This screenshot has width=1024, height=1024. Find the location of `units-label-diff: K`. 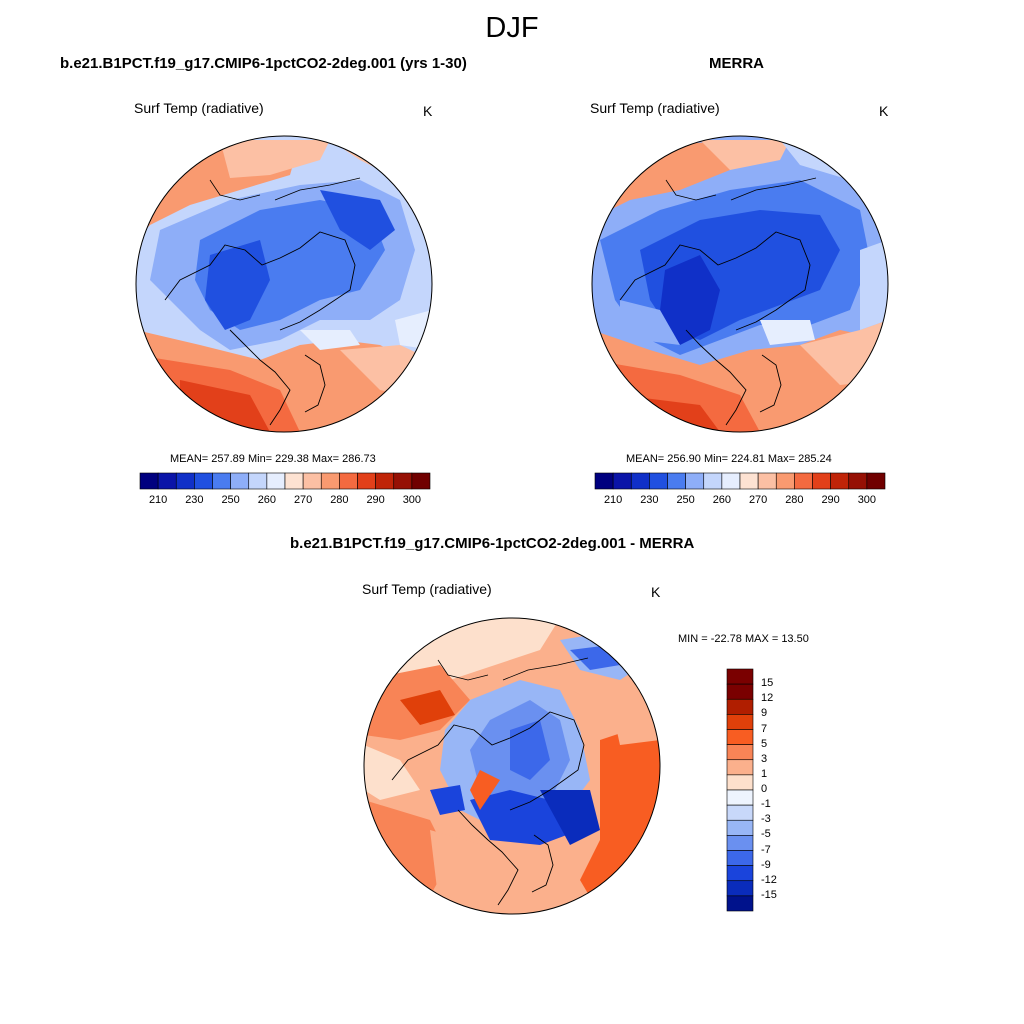

units-label-diff: K is located at coordinates (656, 592).